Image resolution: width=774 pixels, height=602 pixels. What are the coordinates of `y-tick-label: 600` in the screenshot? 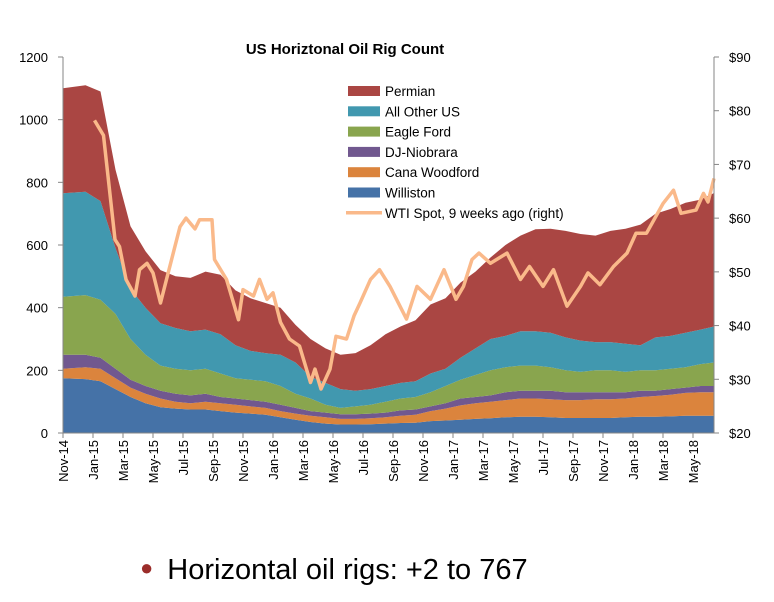 It's located at (37, 245).